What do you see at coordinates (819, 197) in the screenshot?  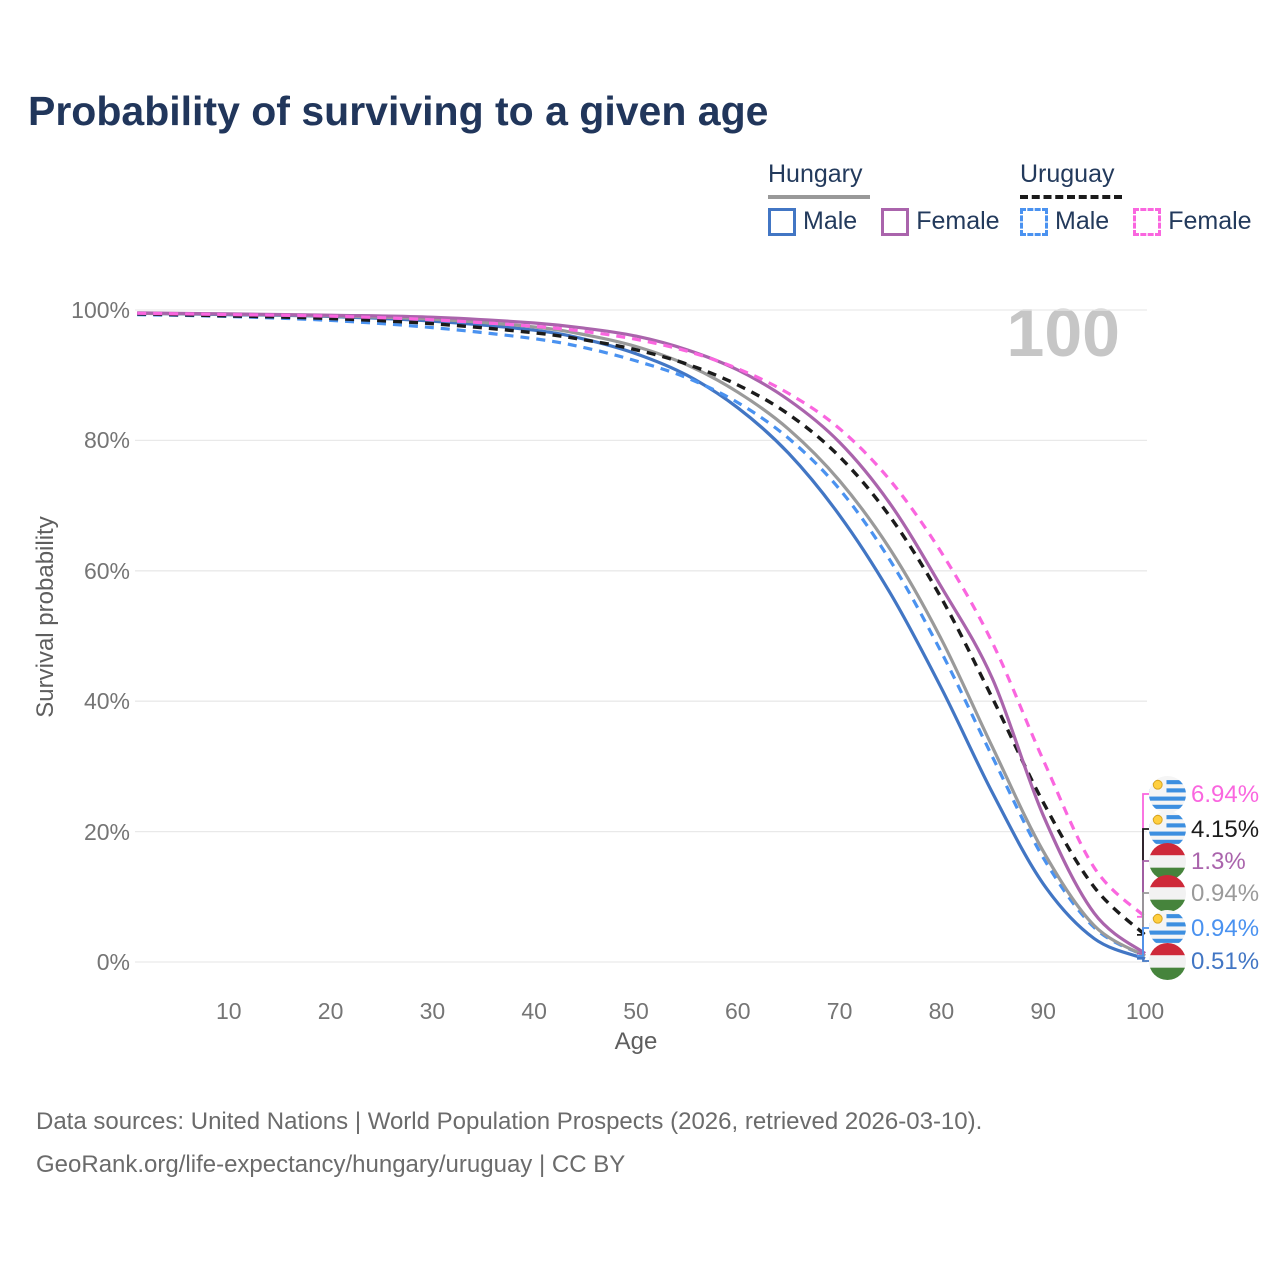 I see `legend-underline-solid` at bounding box center [819, 197].